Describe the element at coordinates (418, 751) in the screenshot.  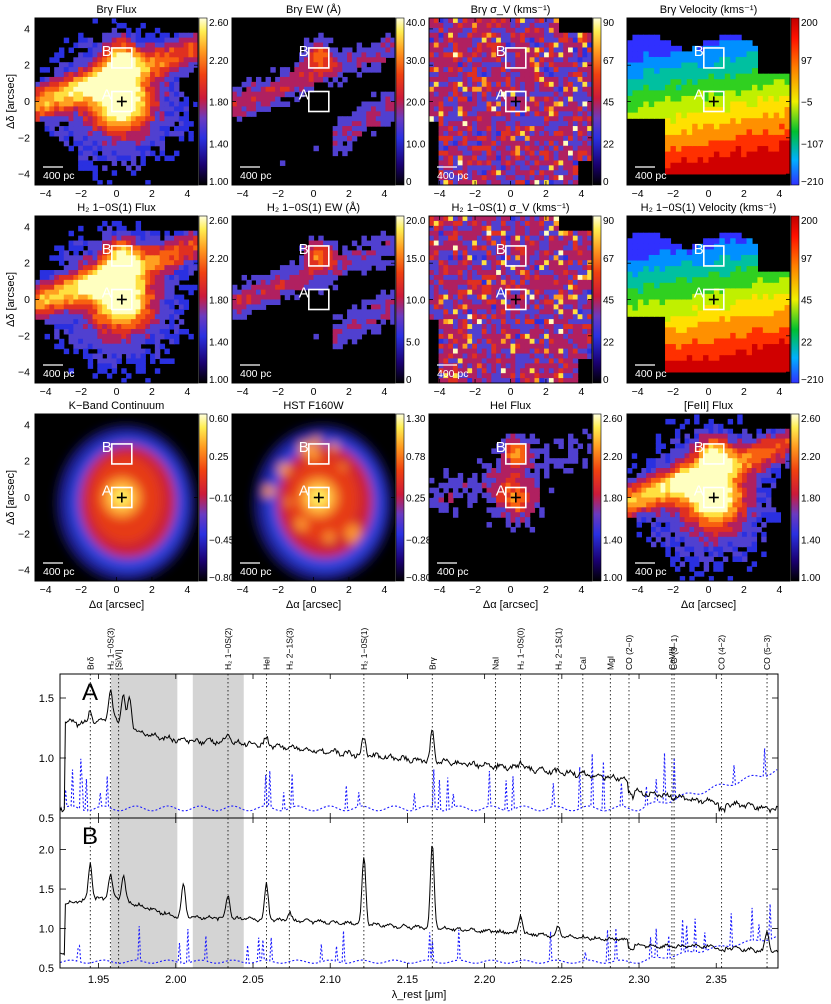
I see `object-spectrum` at that location.